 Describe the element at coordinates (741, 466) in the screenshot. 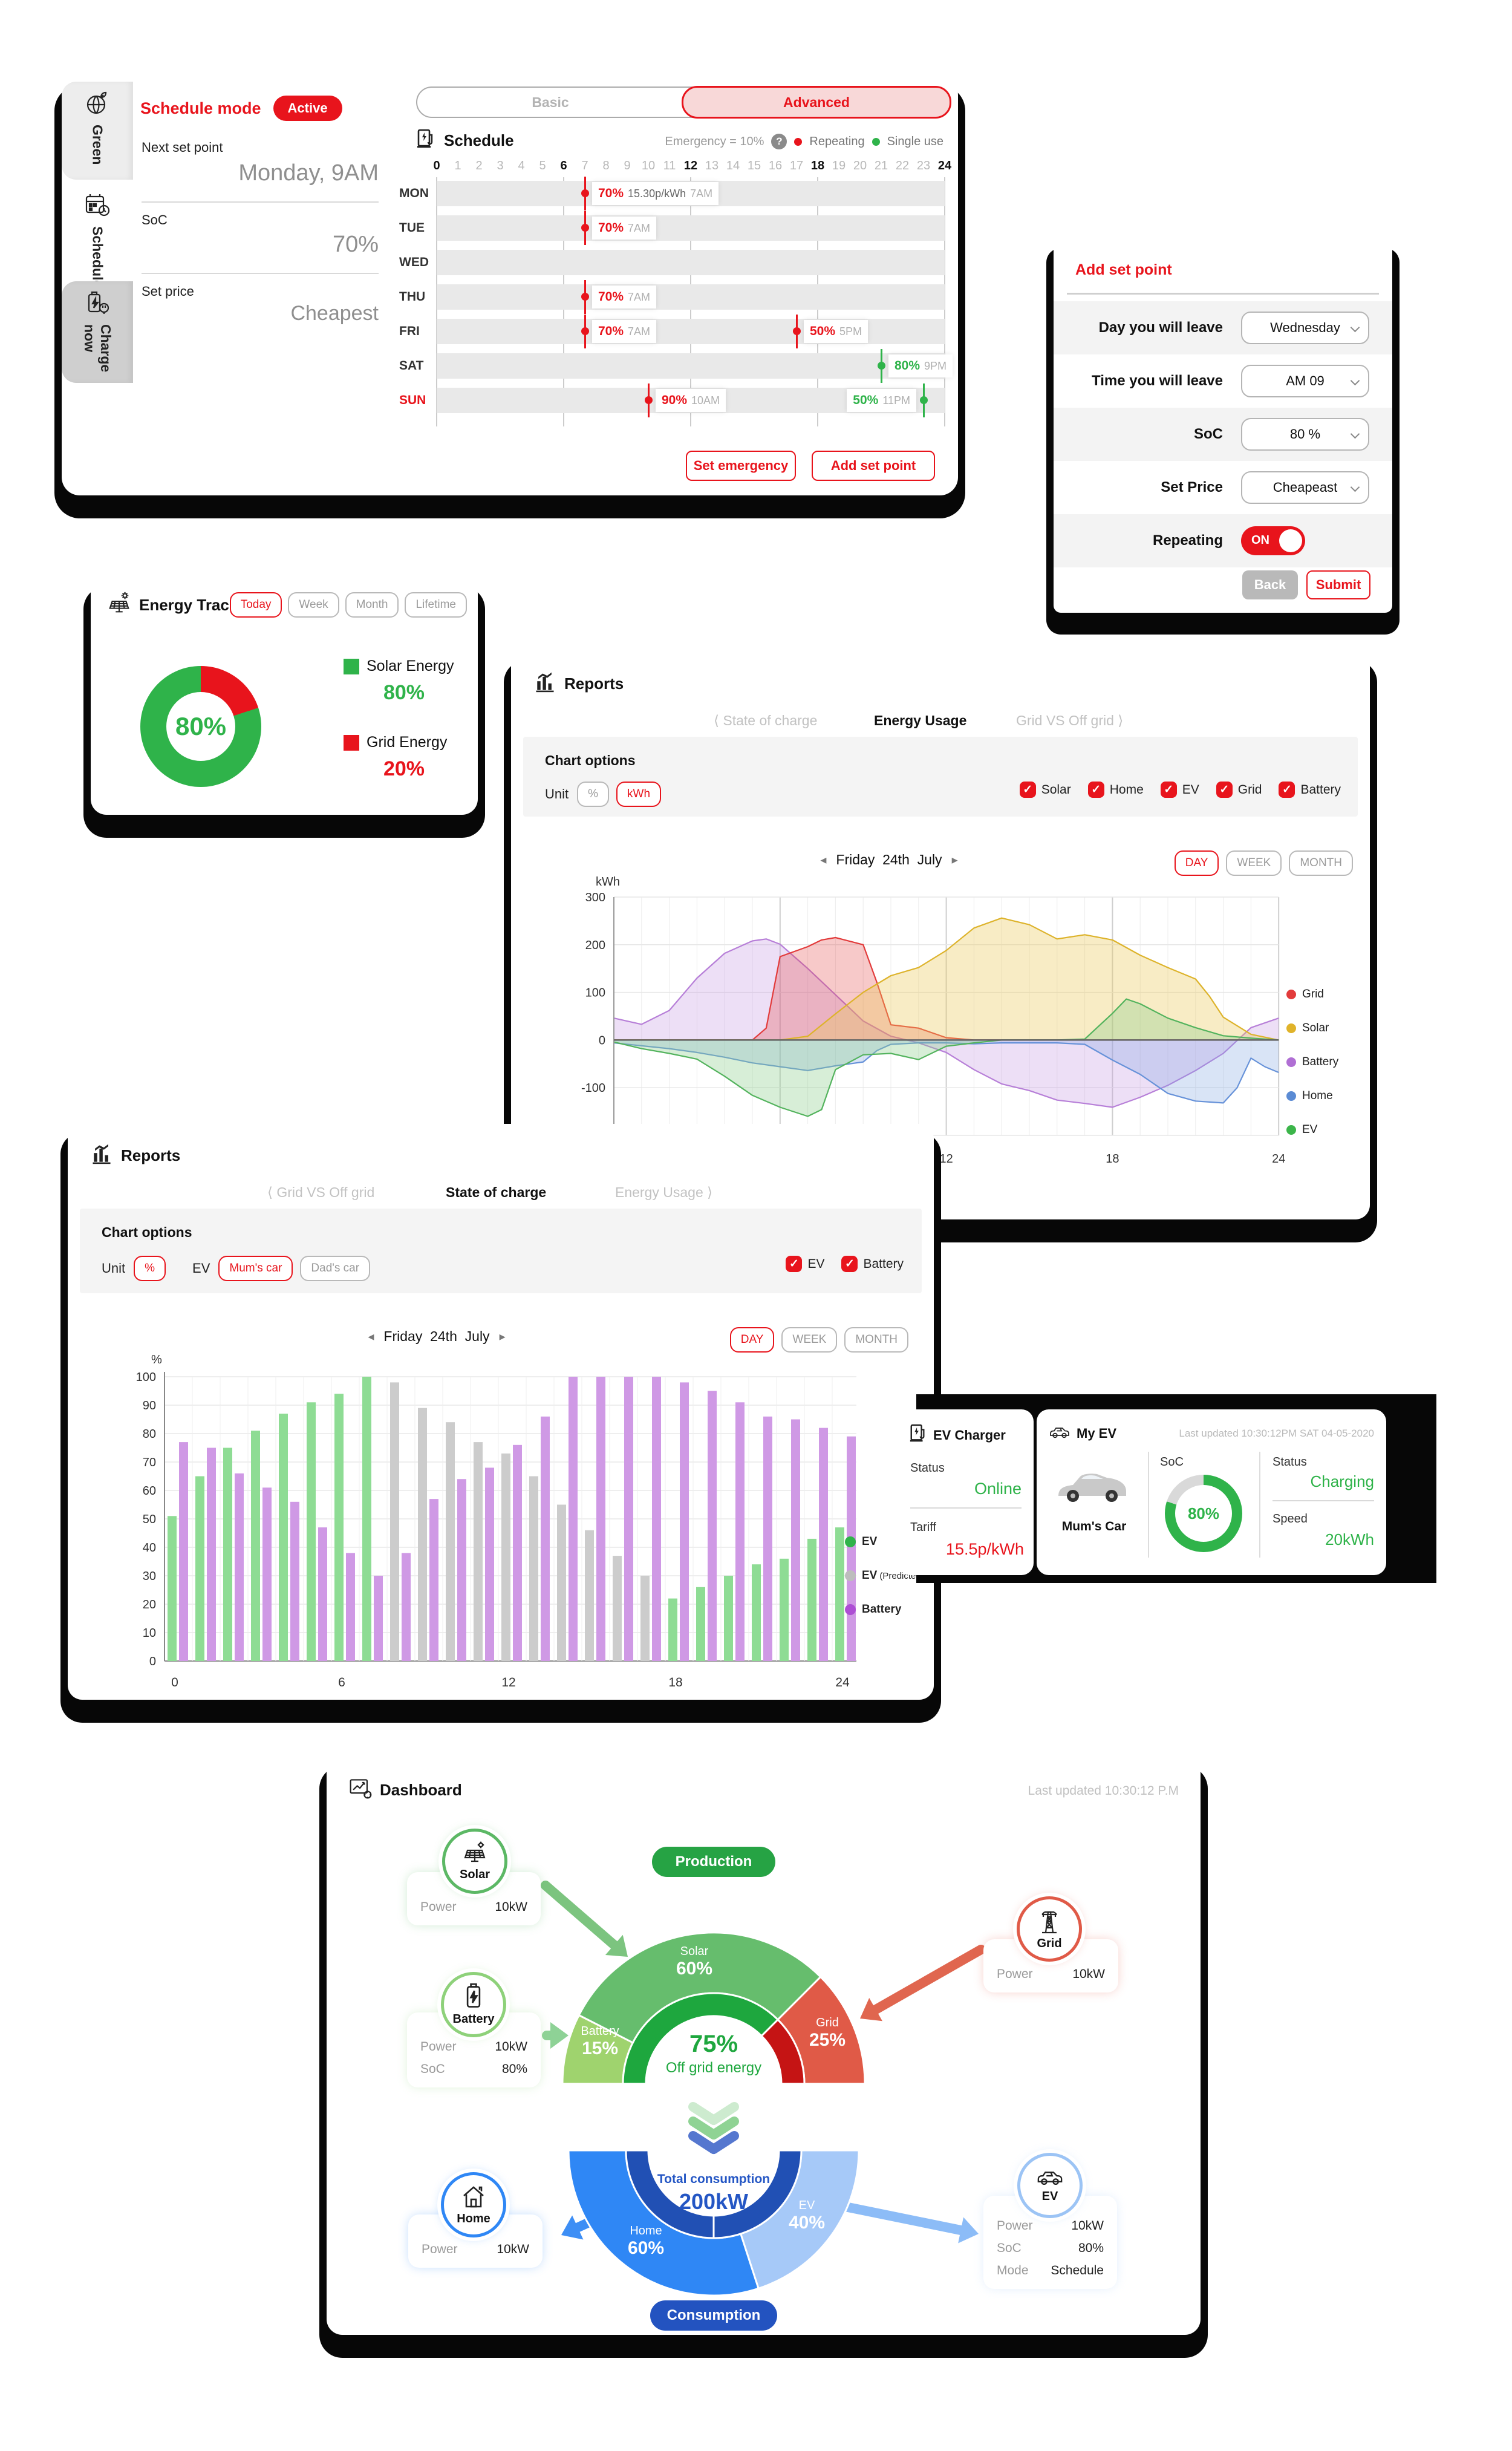

I see `set-emergency-button: Set emergency` at that location.